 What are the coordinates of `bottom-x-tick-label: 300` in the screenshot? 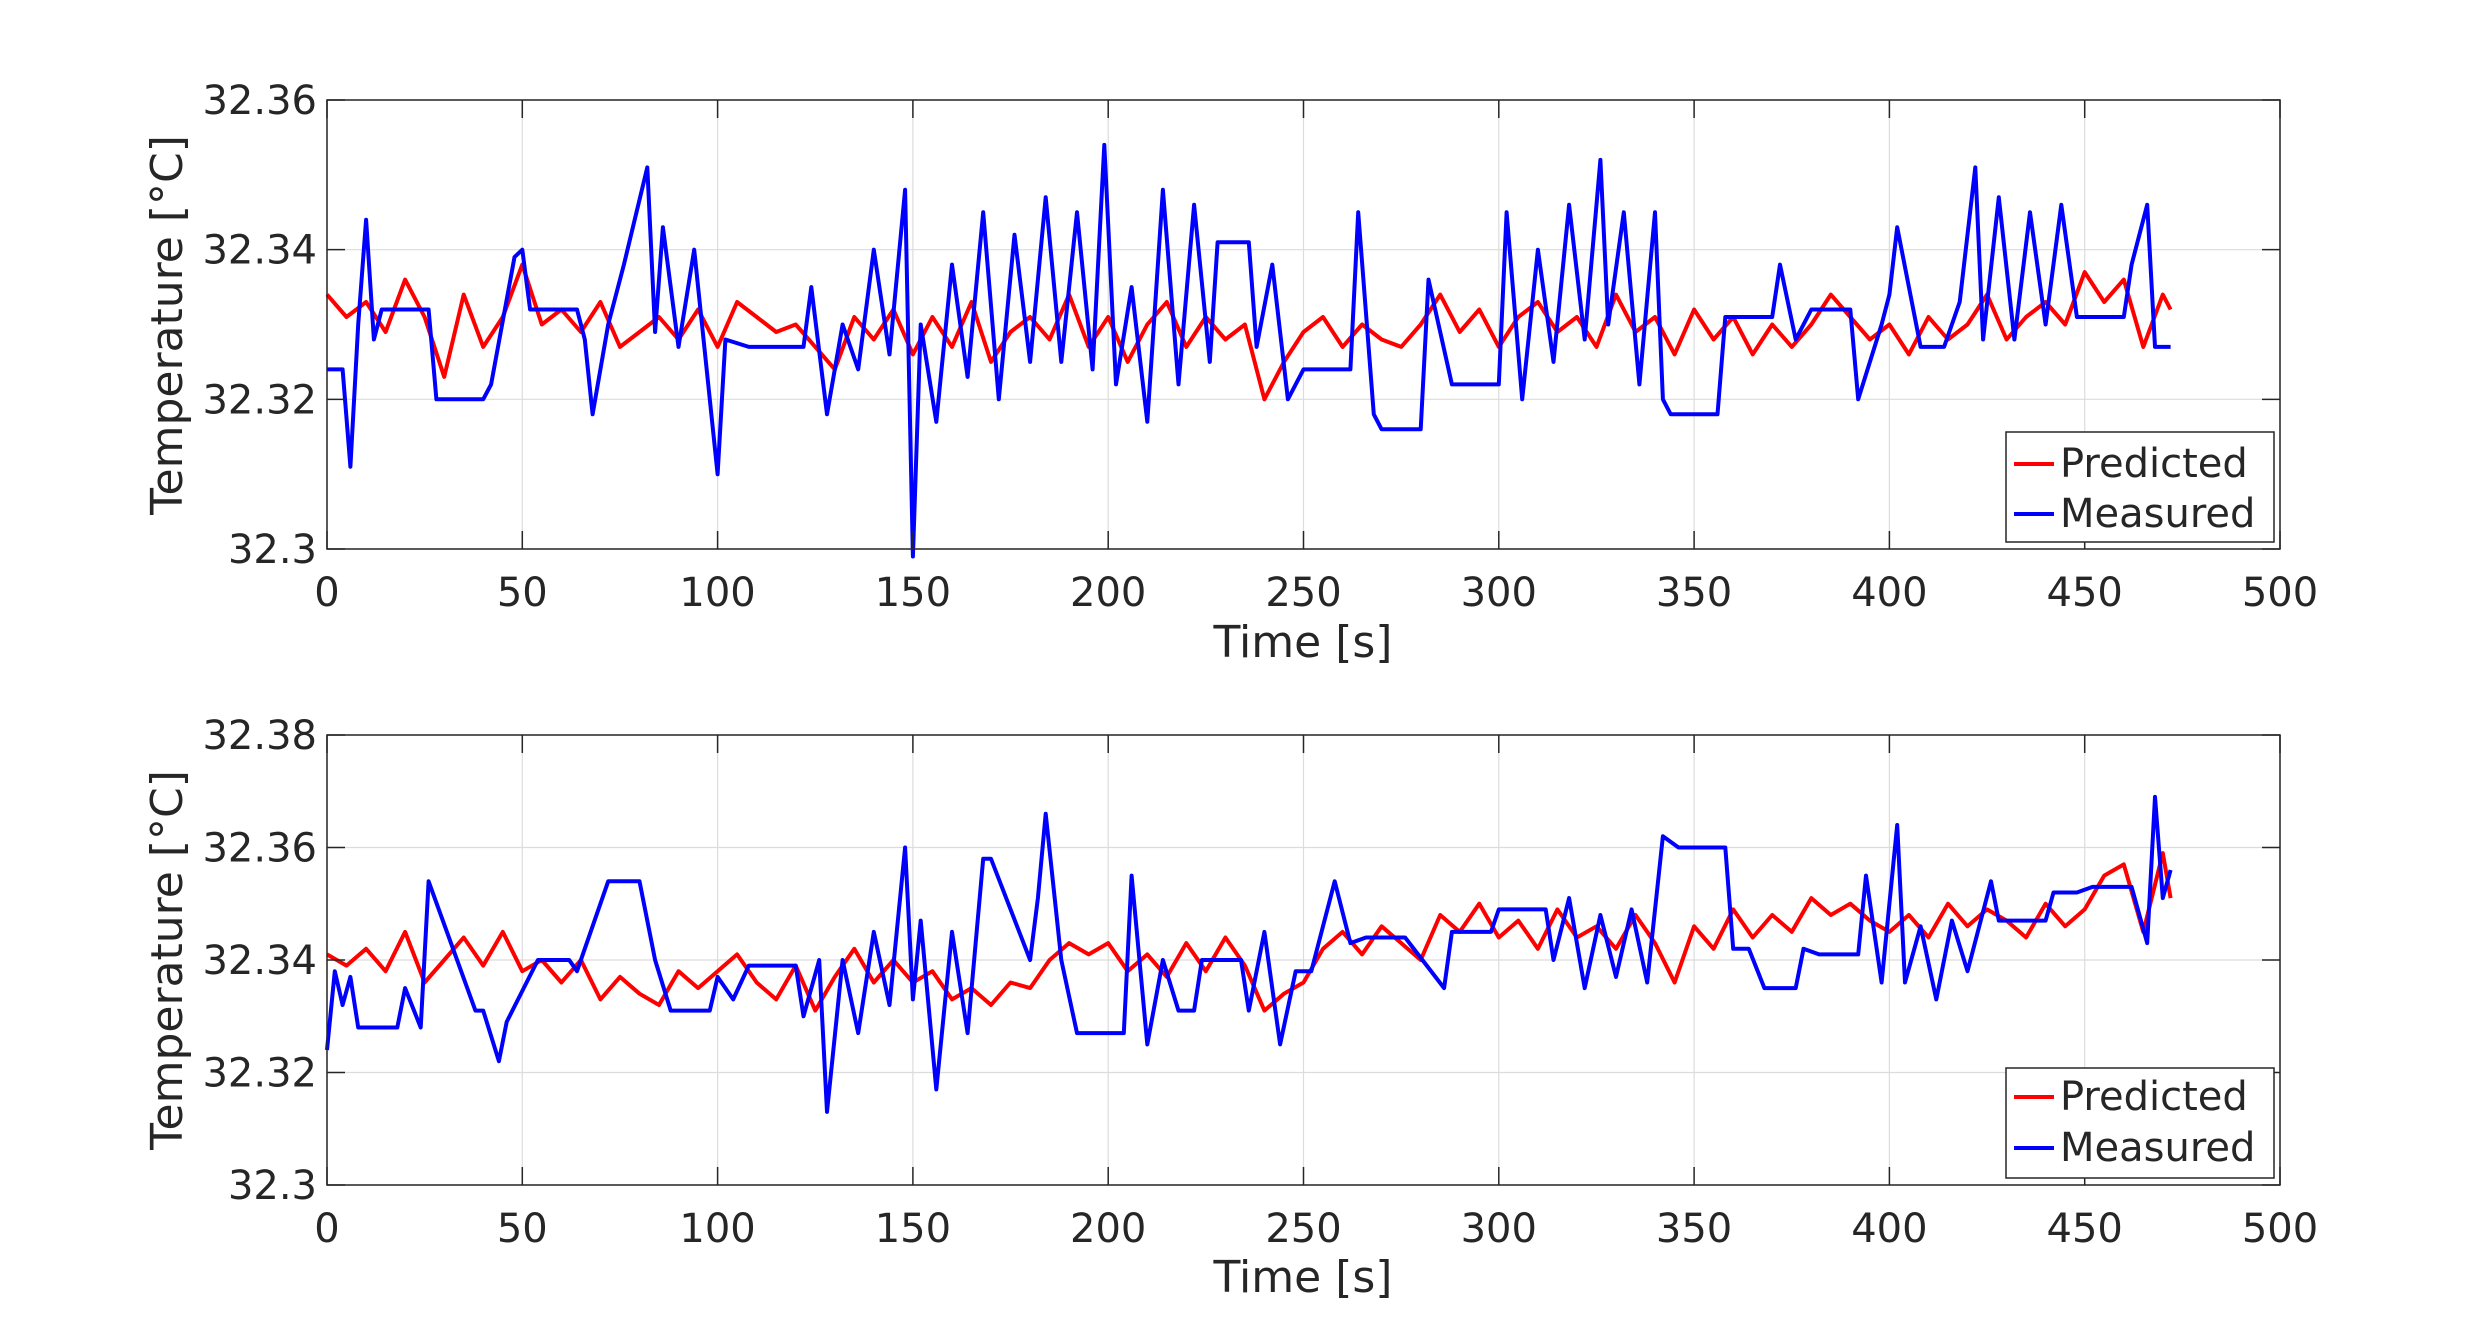 It's located at (1499, 1229).